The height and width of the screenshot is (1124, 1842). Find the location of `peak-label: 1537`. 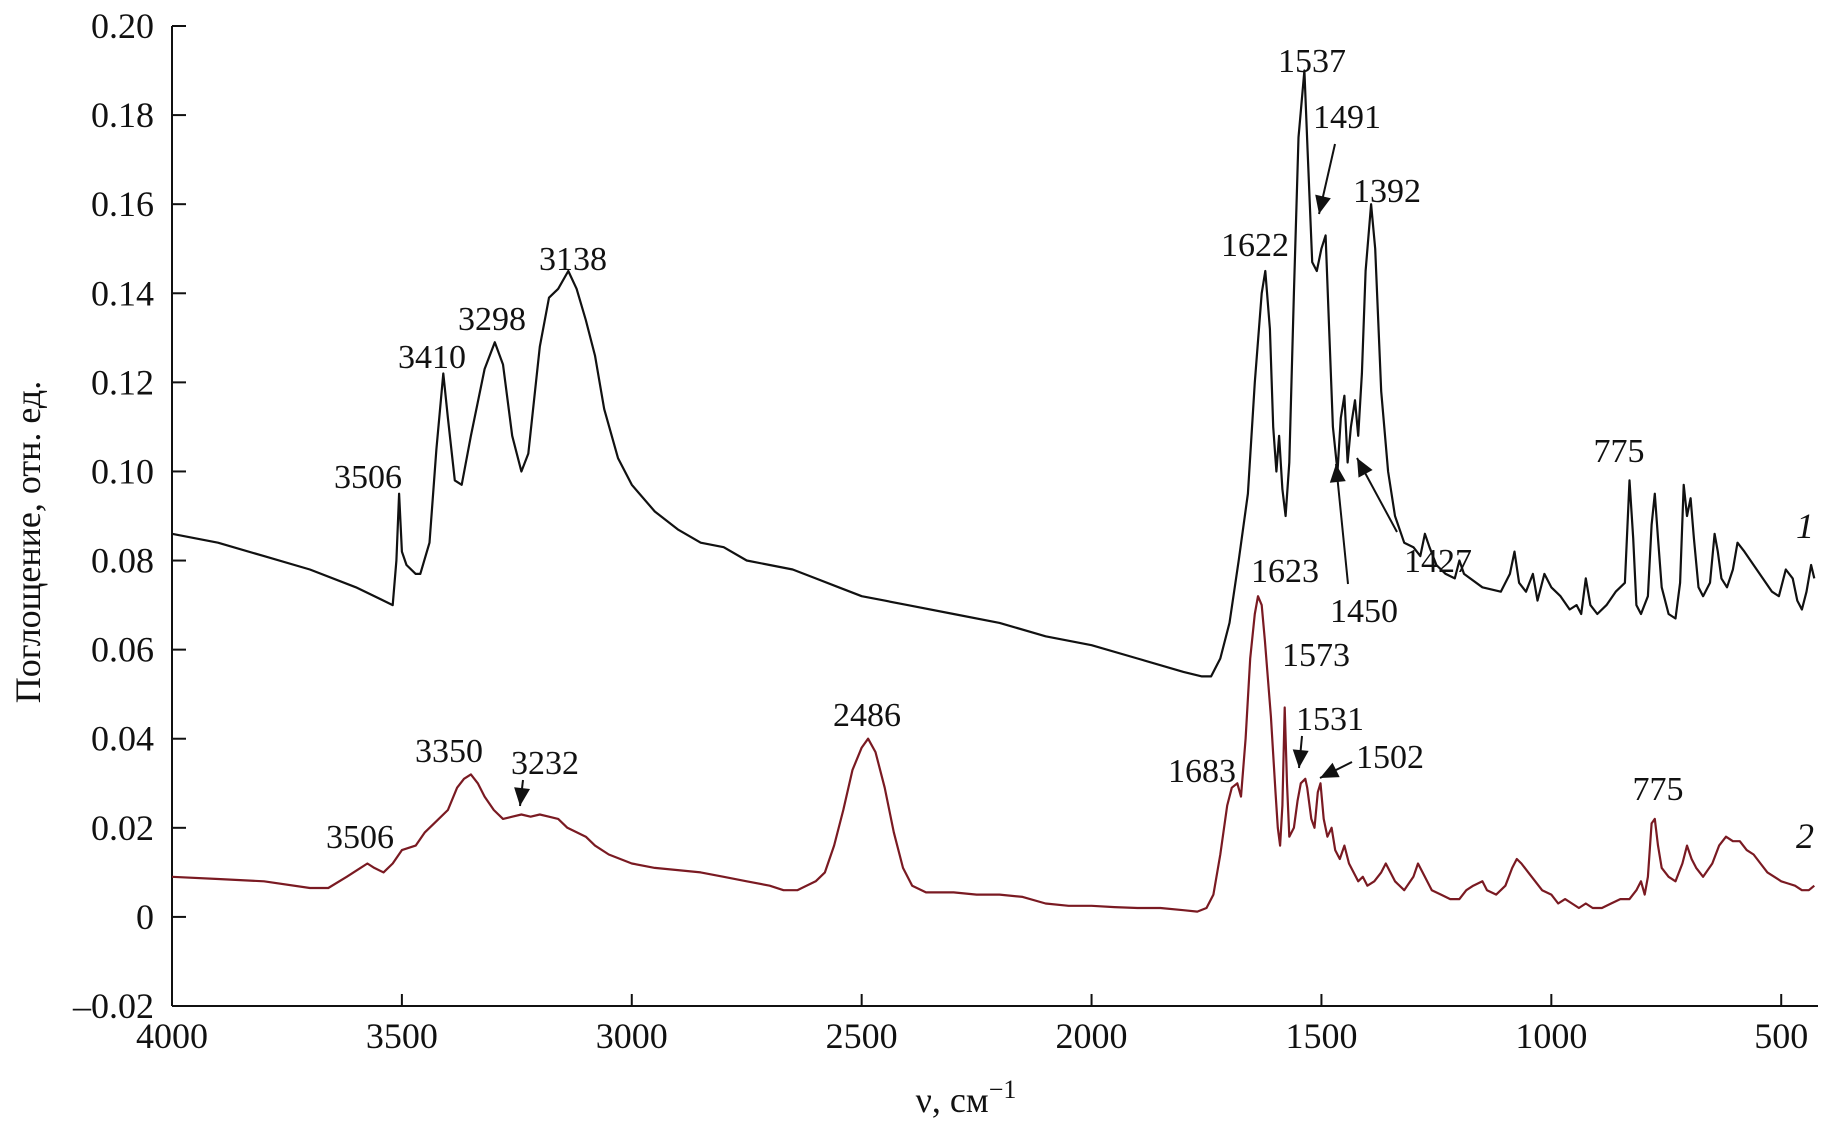

peak-label: 1537 is located at coordinates (1312, 61).